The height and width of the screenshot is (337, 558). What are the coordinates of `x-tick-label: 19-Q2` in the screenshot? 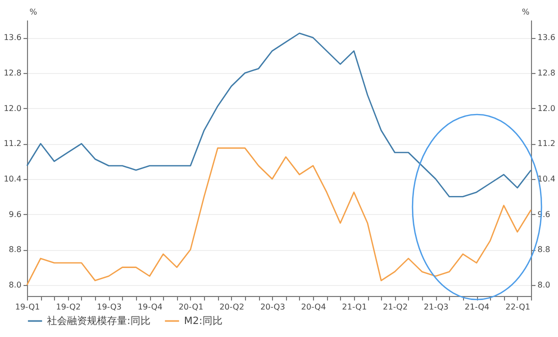 It's located at (68, 307).